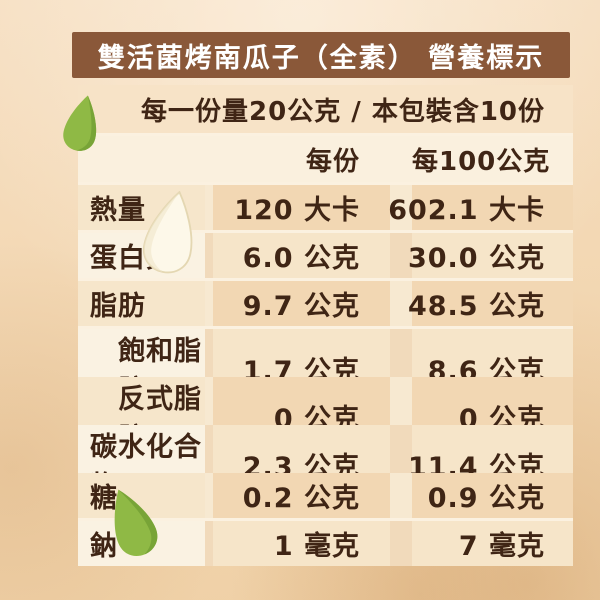 The image size is (600, 600). What do you see at coordinates (301, 543) in the screenshot?
I see `row-value-per-serving: 1 毫克` at bounding box center [301, 543].